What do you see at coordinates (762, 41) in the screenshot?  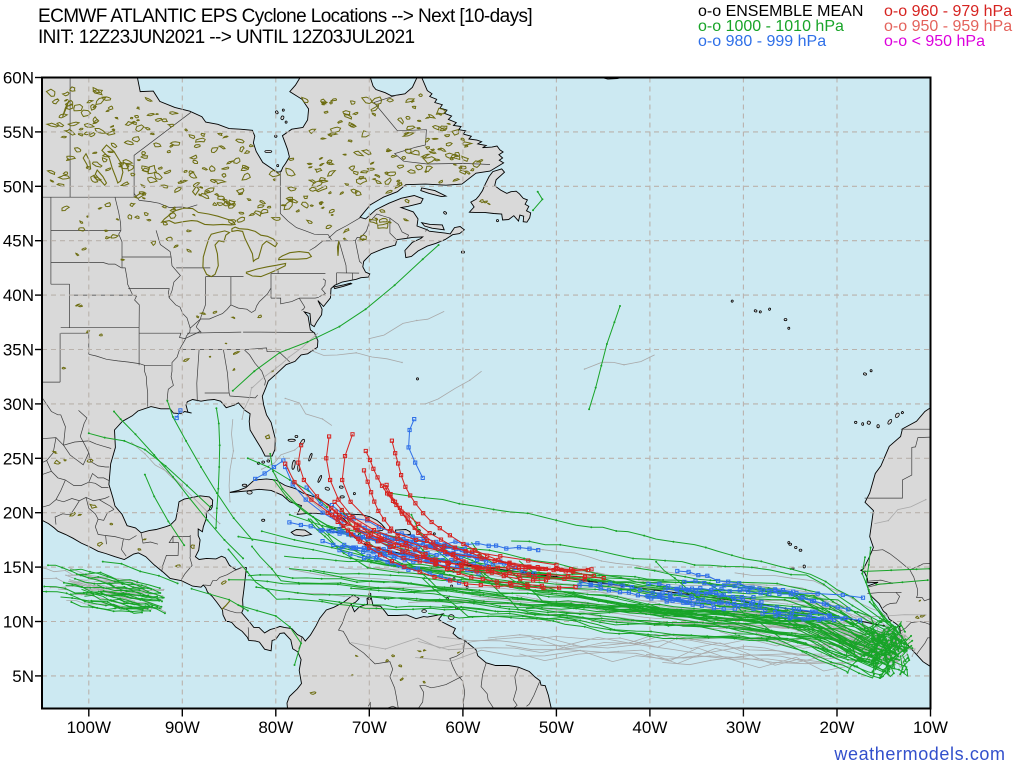 I see `svg-text: o-o 980 - 999 hPa` at bounding box center [762, 41].